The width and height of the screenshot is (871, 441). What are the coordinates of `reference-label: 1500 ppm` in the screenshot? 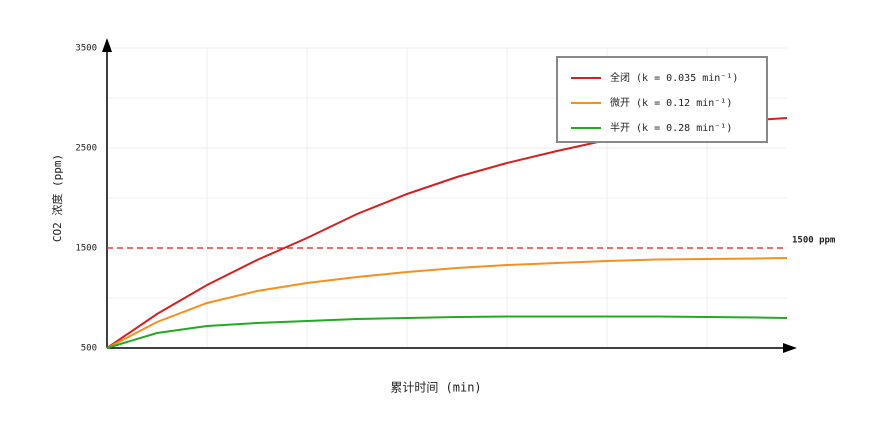 It's located at (814, 241).